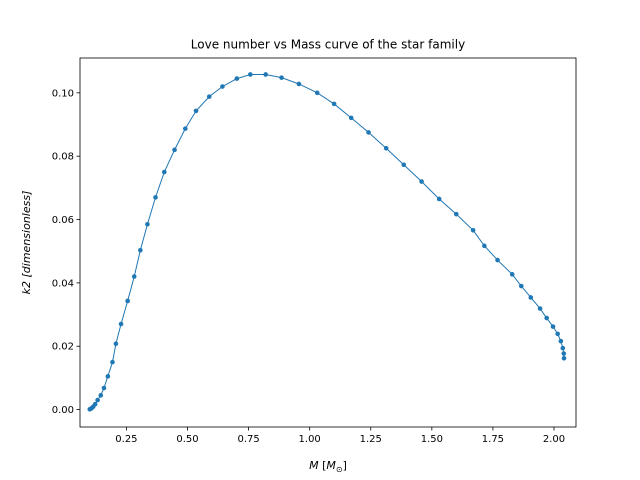 Image resolution: width=640 pixels, height=480 pixels. Describe the element at coordinates (126, 439) in the screenshot. I see `x-tick-label: 0.25` at that location.